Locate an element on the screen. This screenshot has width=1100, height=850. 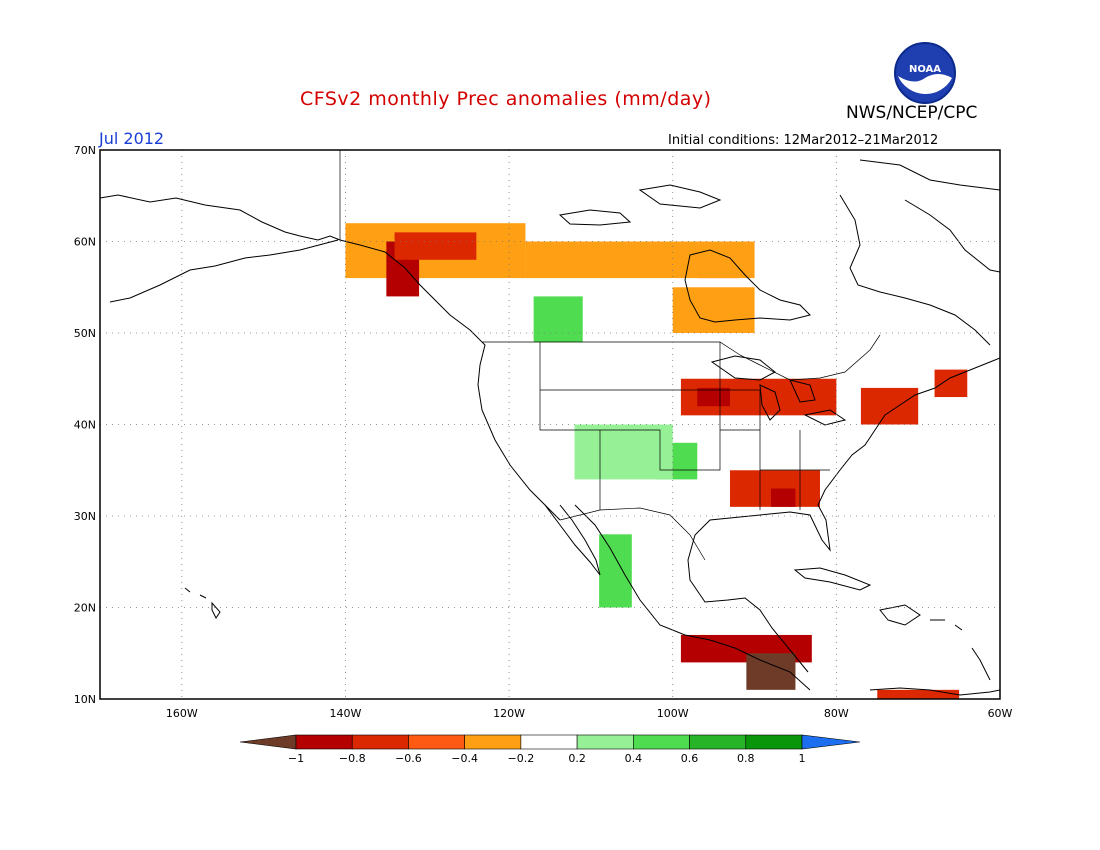
map-title: CFSv2 monthly Prec anomalies (mm/day) is located at coordinates (506, 99).